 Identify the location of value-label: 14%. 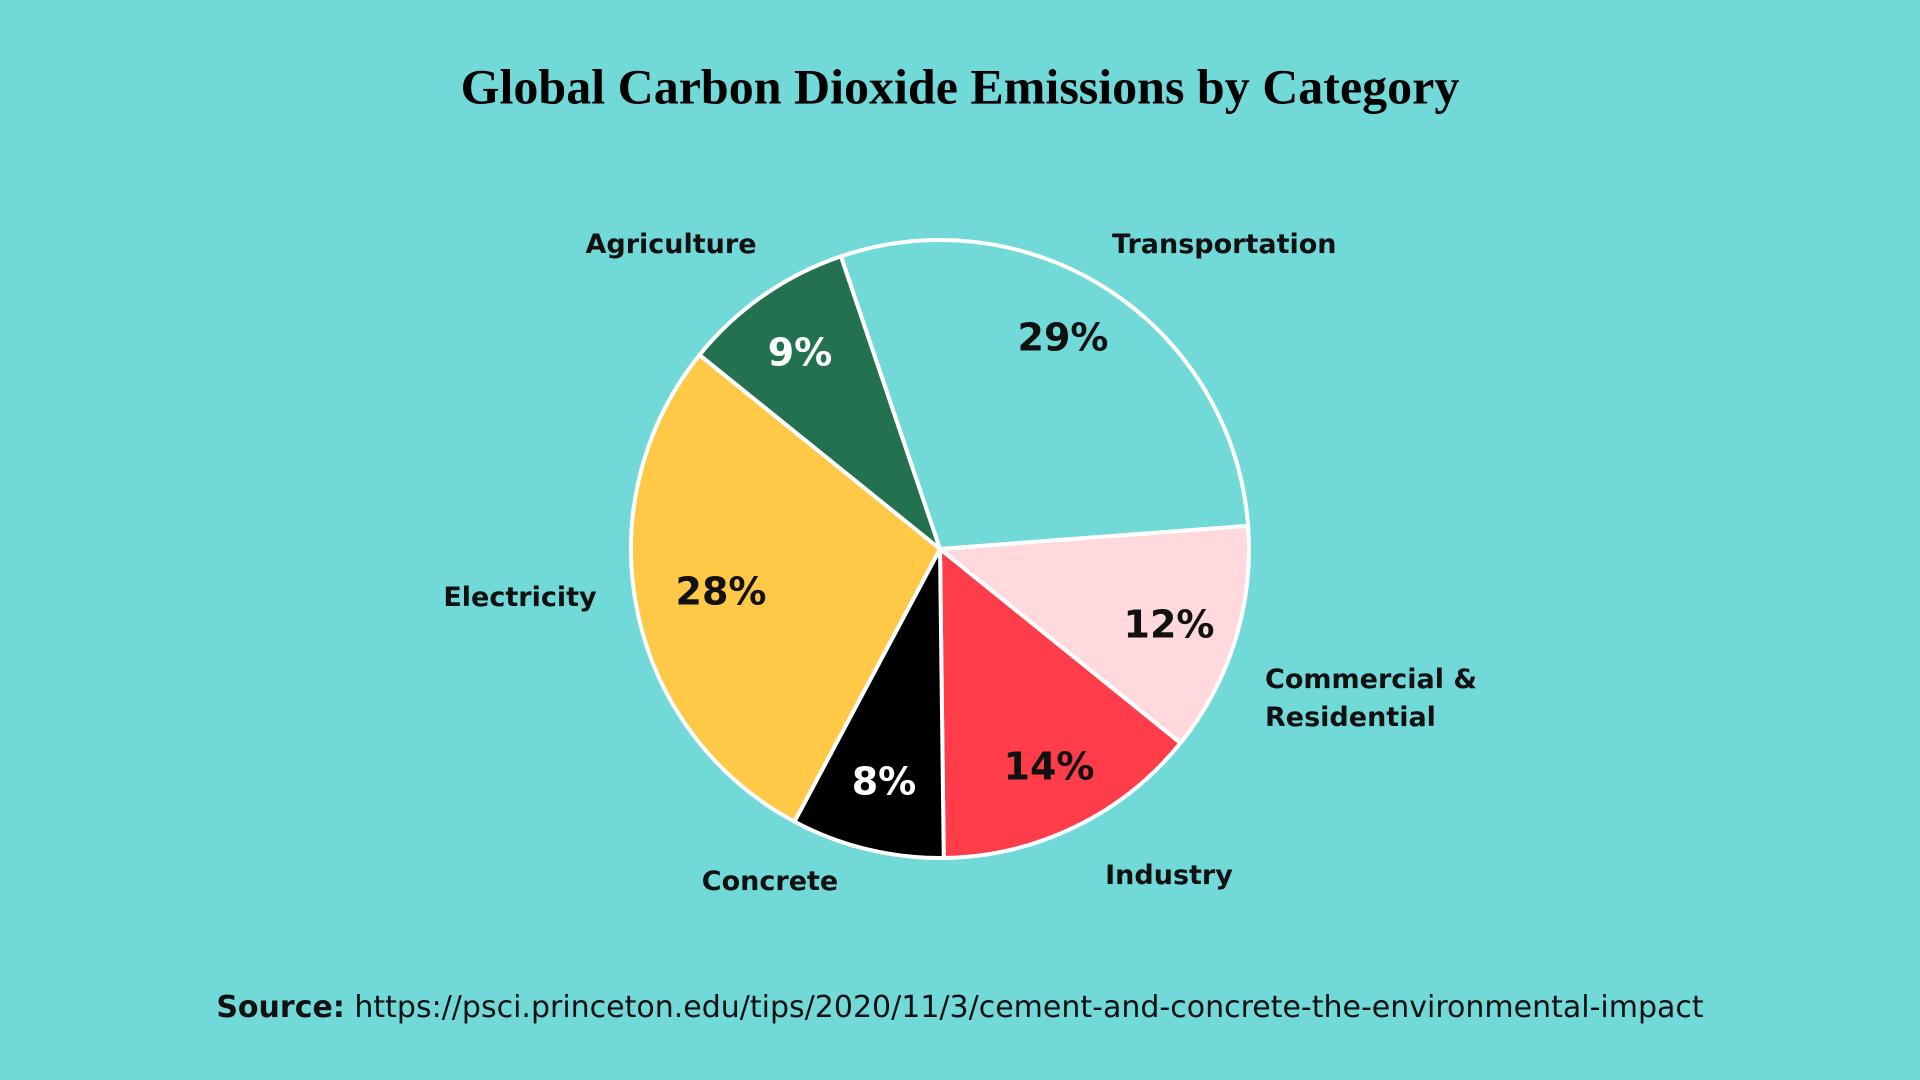
(1049, 767).